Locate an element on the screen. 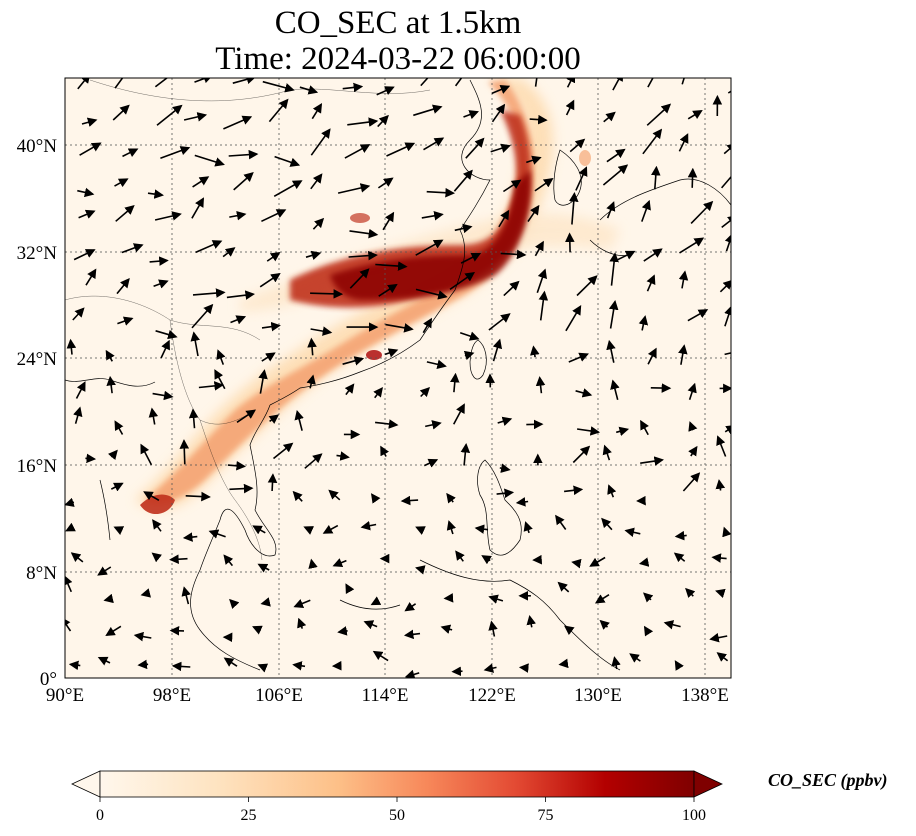  map-title-line2: Time: 2024-03-22 06:00:00 is located at coordinates (398, 59).